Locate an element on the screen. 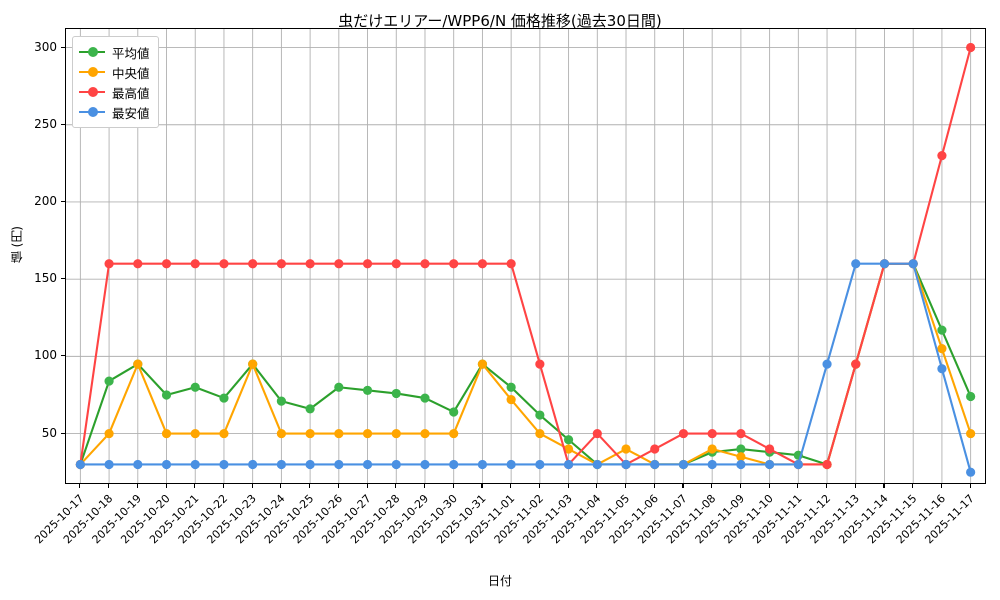 Image resolution: width=1000 pixels, height=600 pixels. x-axis-label: 日付 is located at coordinates (499, 581).